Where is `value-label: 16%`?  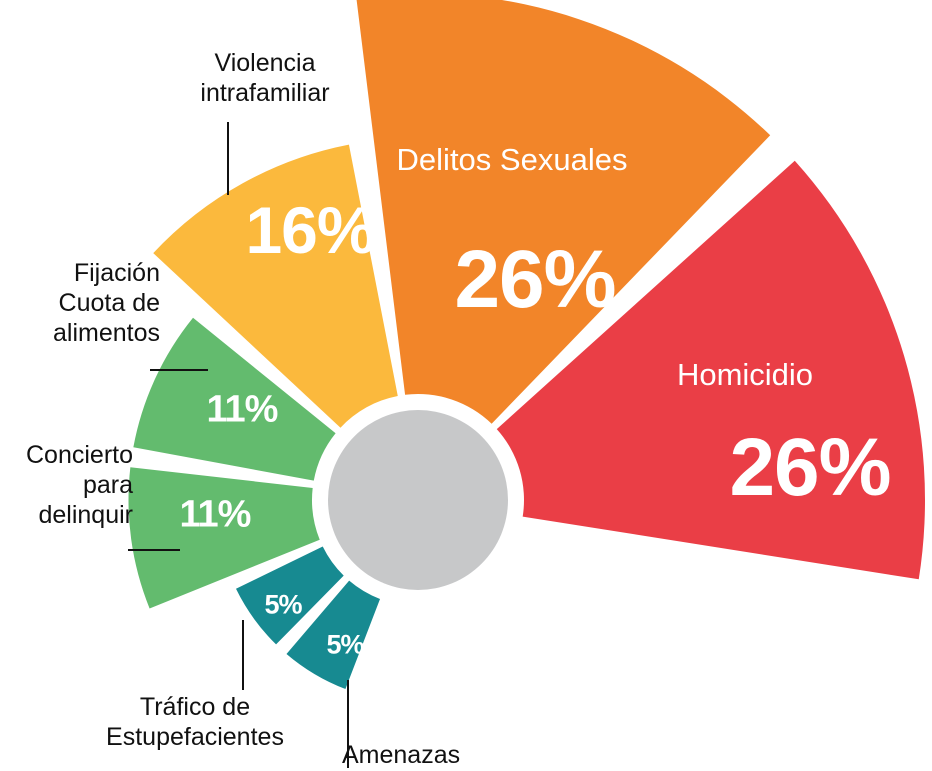 value-label: 16% is located at coordinates (310, 230).